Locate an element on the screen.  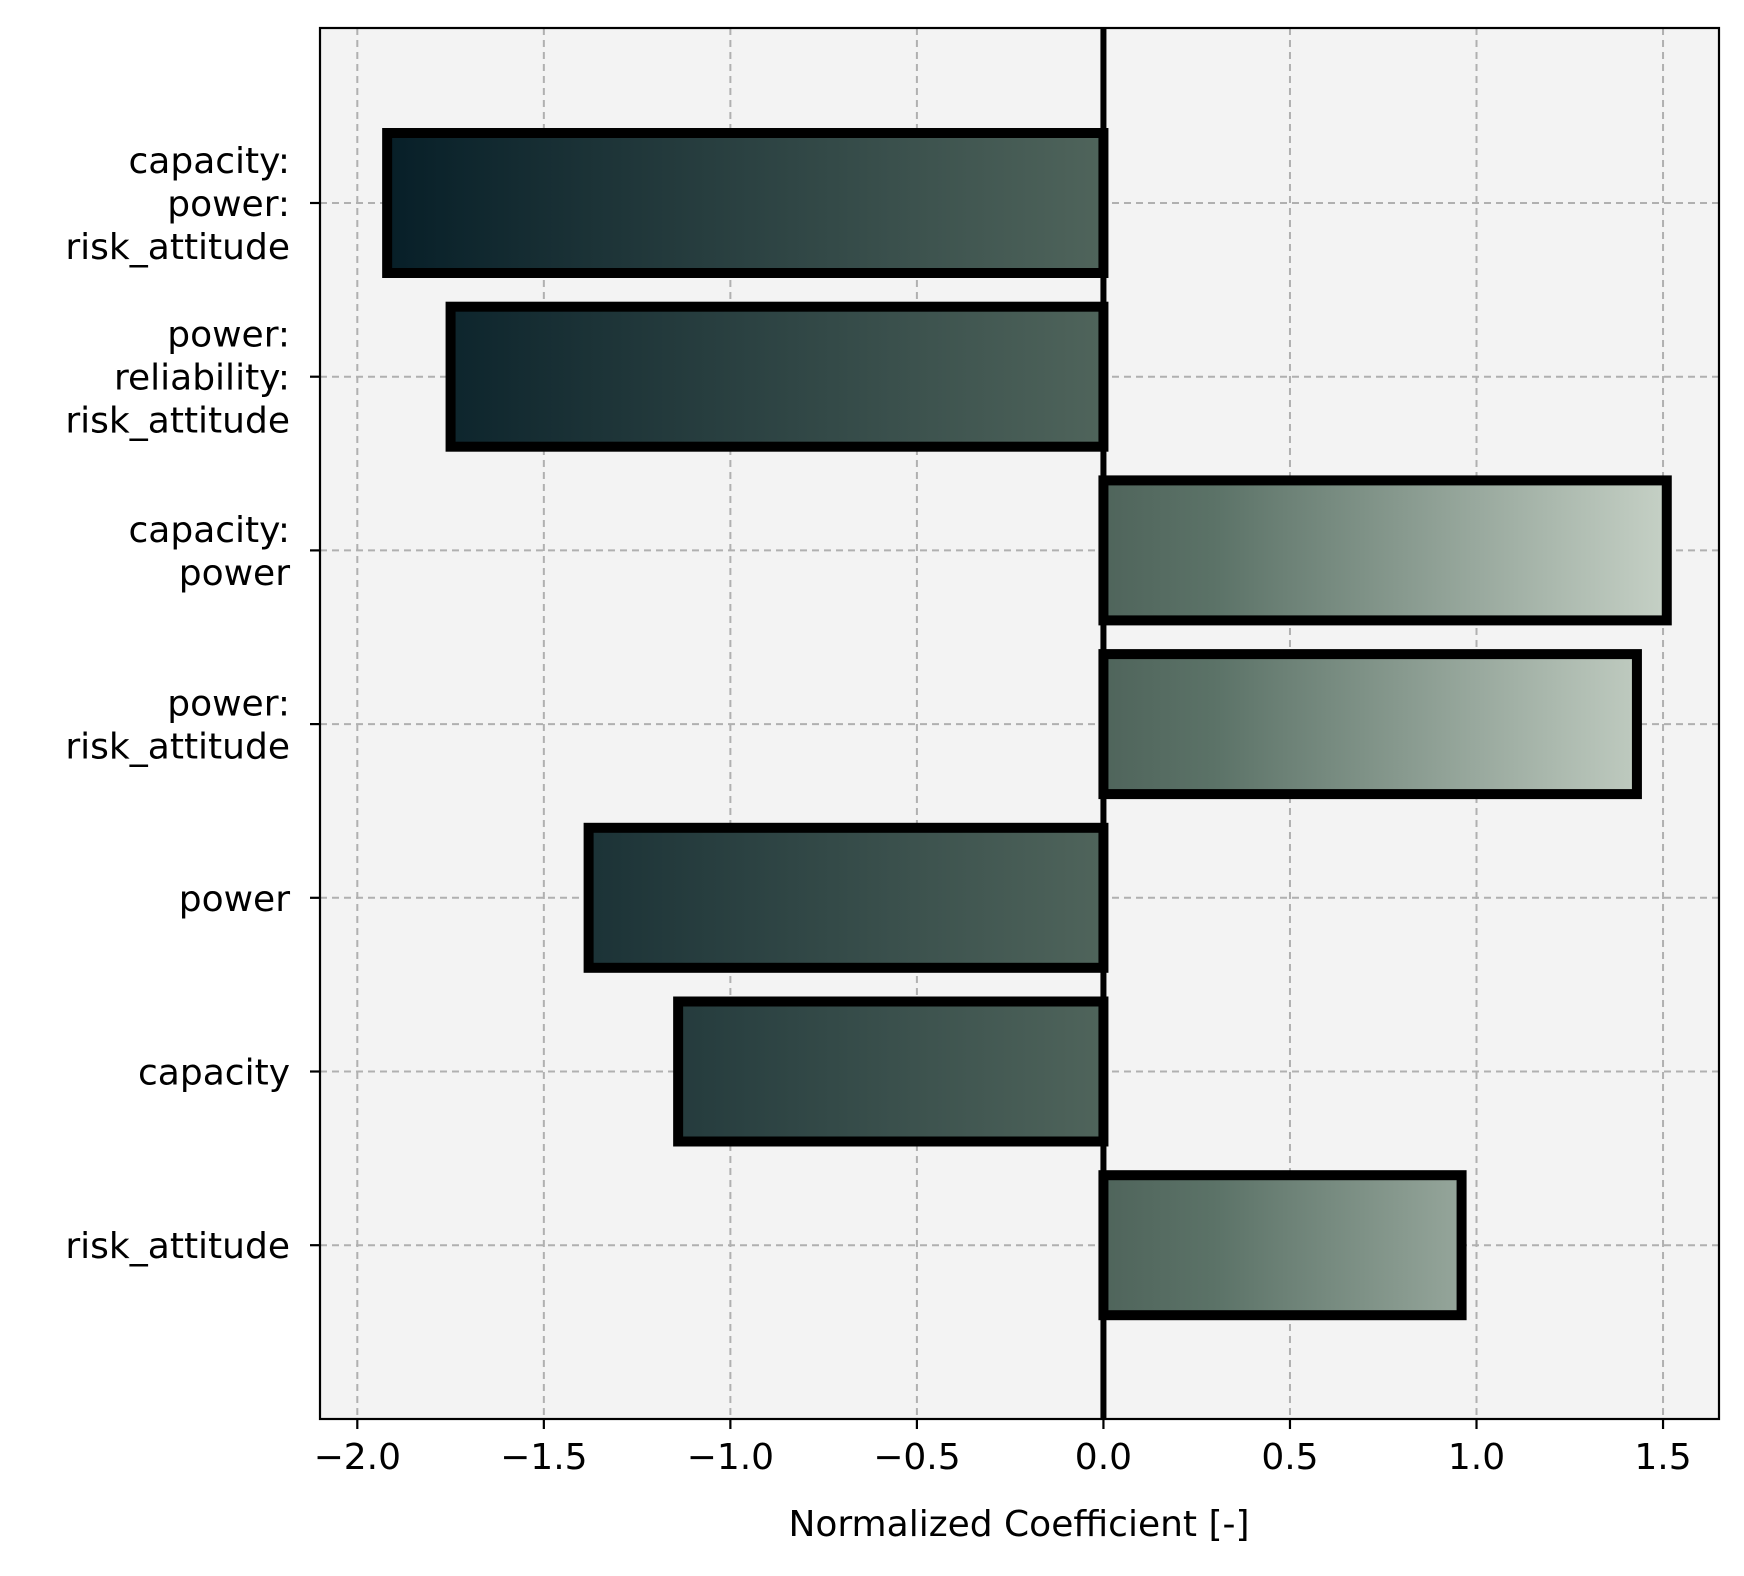
y-tick-label: capacity: power is located at coordinates (210, 552).